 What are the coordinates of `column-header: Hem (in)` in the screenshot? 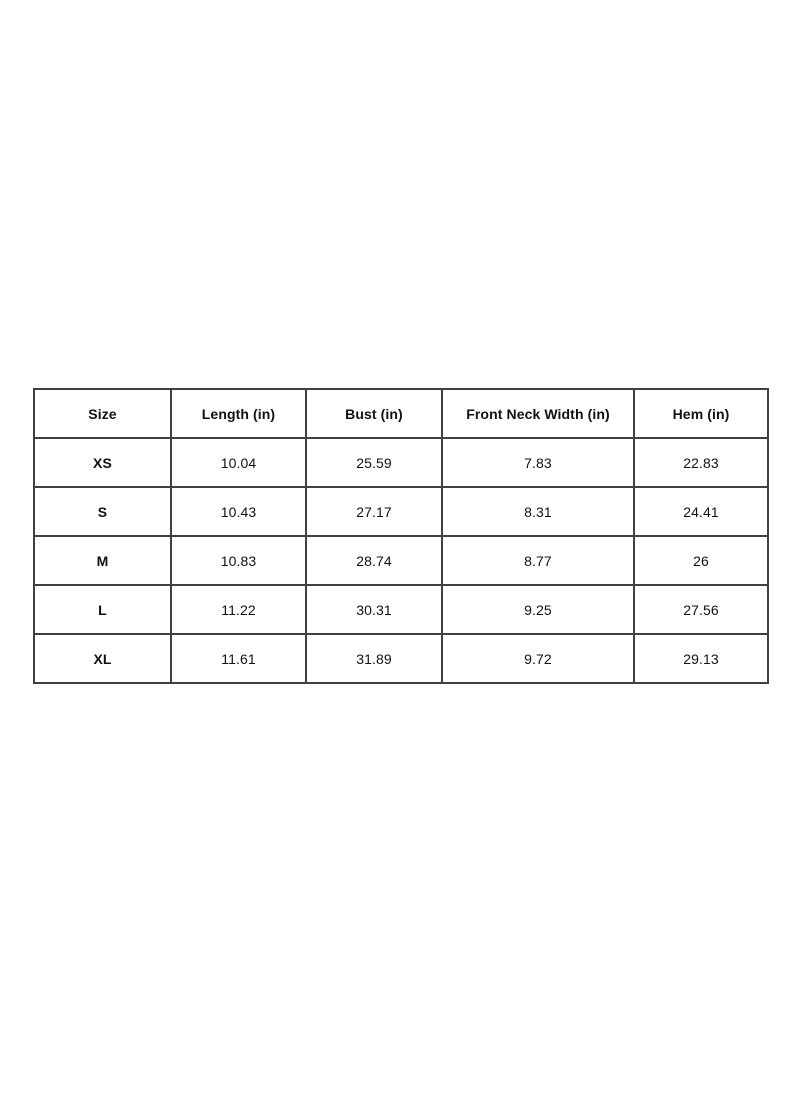 It's located at (701, 413).